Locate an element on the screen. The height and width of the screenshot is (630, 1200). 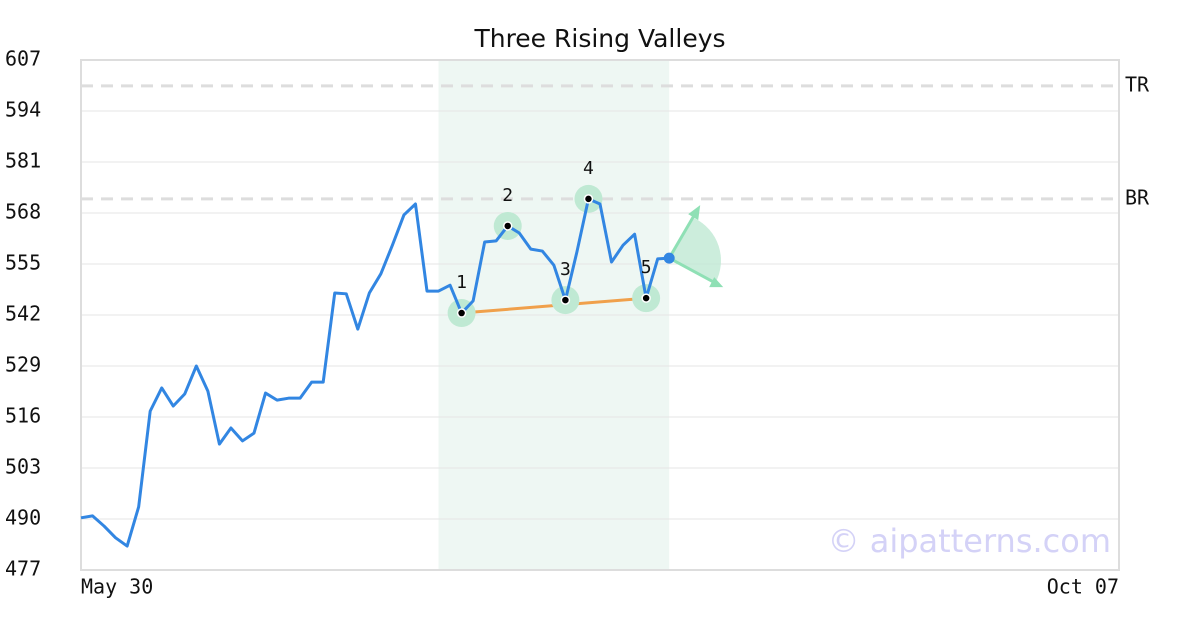
last-point is located at coordinates (669, 258).